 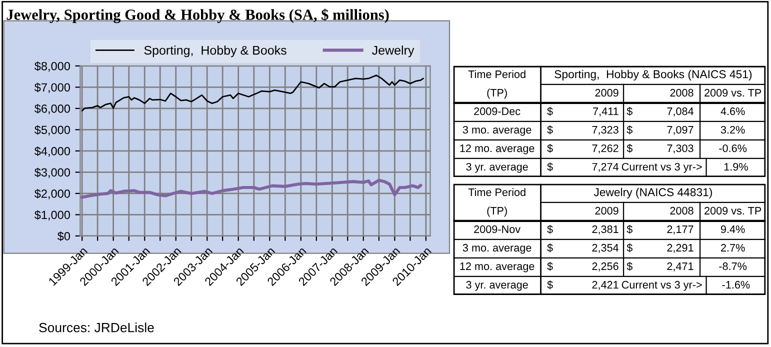 What do you see at coordinates (497, 229) in the screenshot?
I see `text: 2009-Nov` at bounding box center [497, 229].